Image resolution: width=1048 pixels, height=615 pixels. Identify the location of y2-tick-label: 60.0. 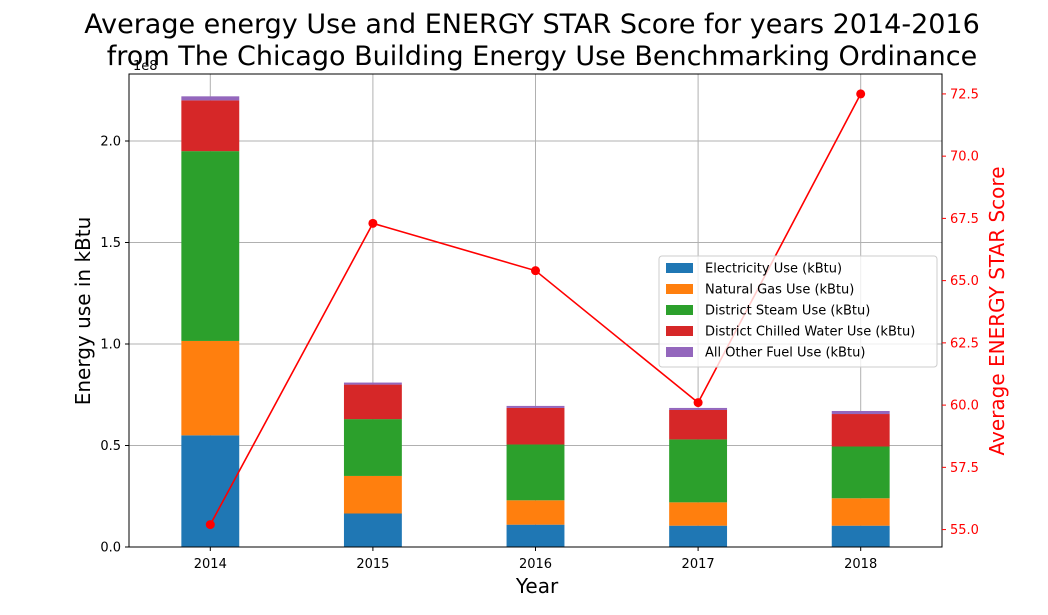
(964, 406).